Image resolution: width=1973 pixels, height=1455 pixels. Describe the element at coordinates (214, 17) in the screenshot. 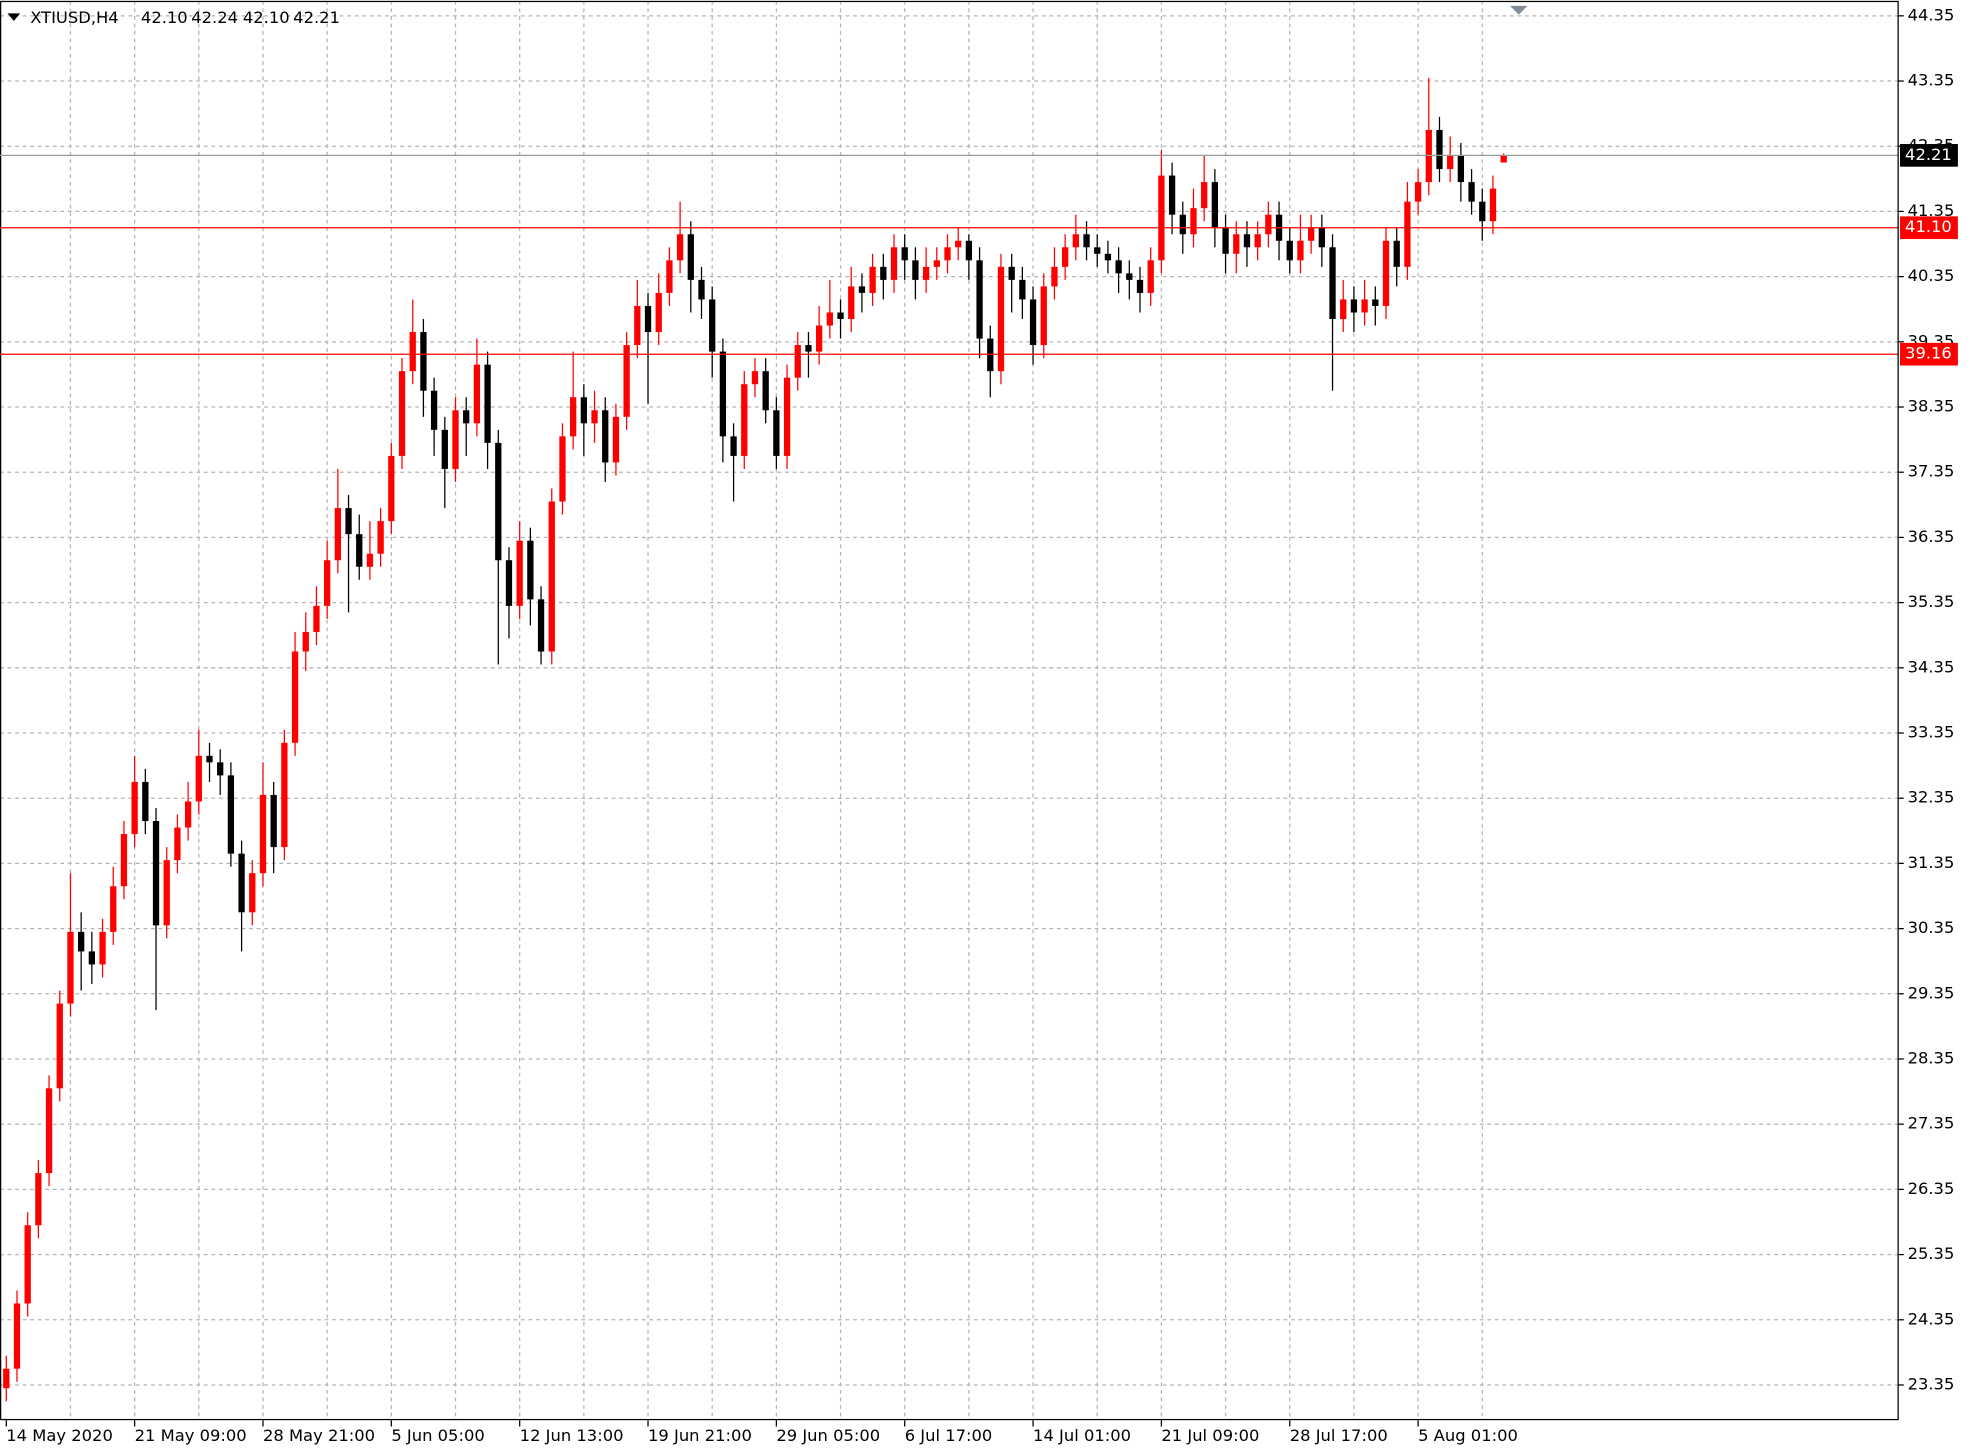

I see `ohlc-high: 42.24` at that location.